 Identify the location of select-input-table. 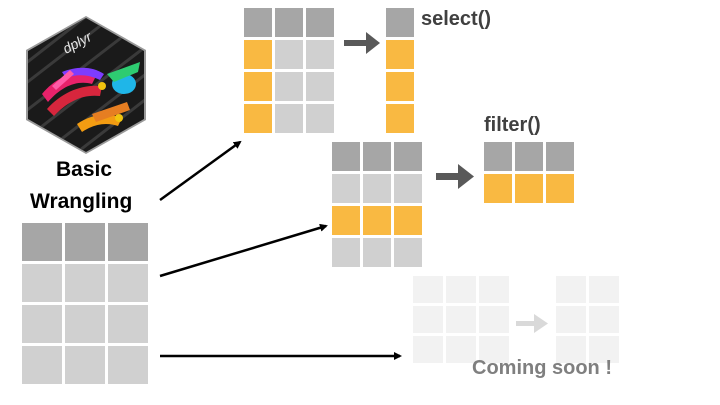
(289, 70).